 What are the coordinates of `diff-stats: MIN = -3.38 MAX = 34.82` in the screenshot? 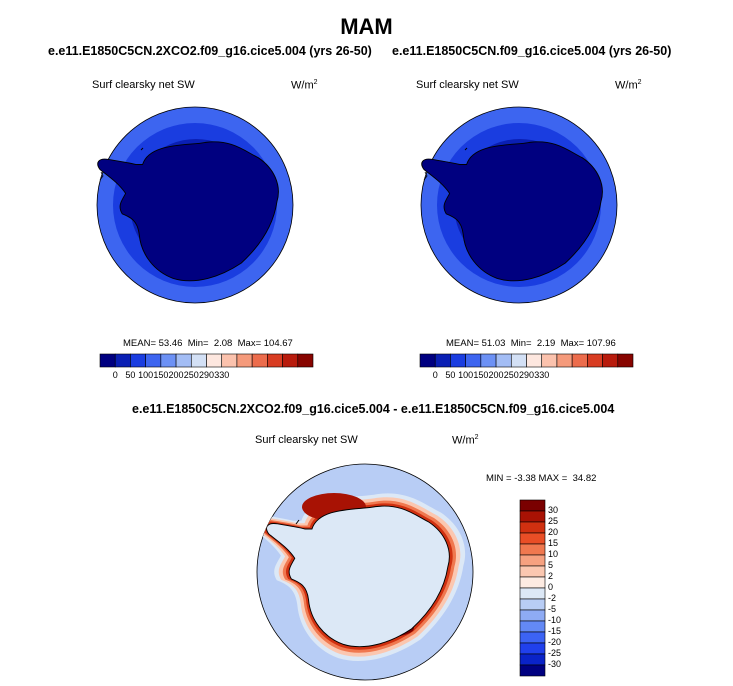 It's located at (541, 478).